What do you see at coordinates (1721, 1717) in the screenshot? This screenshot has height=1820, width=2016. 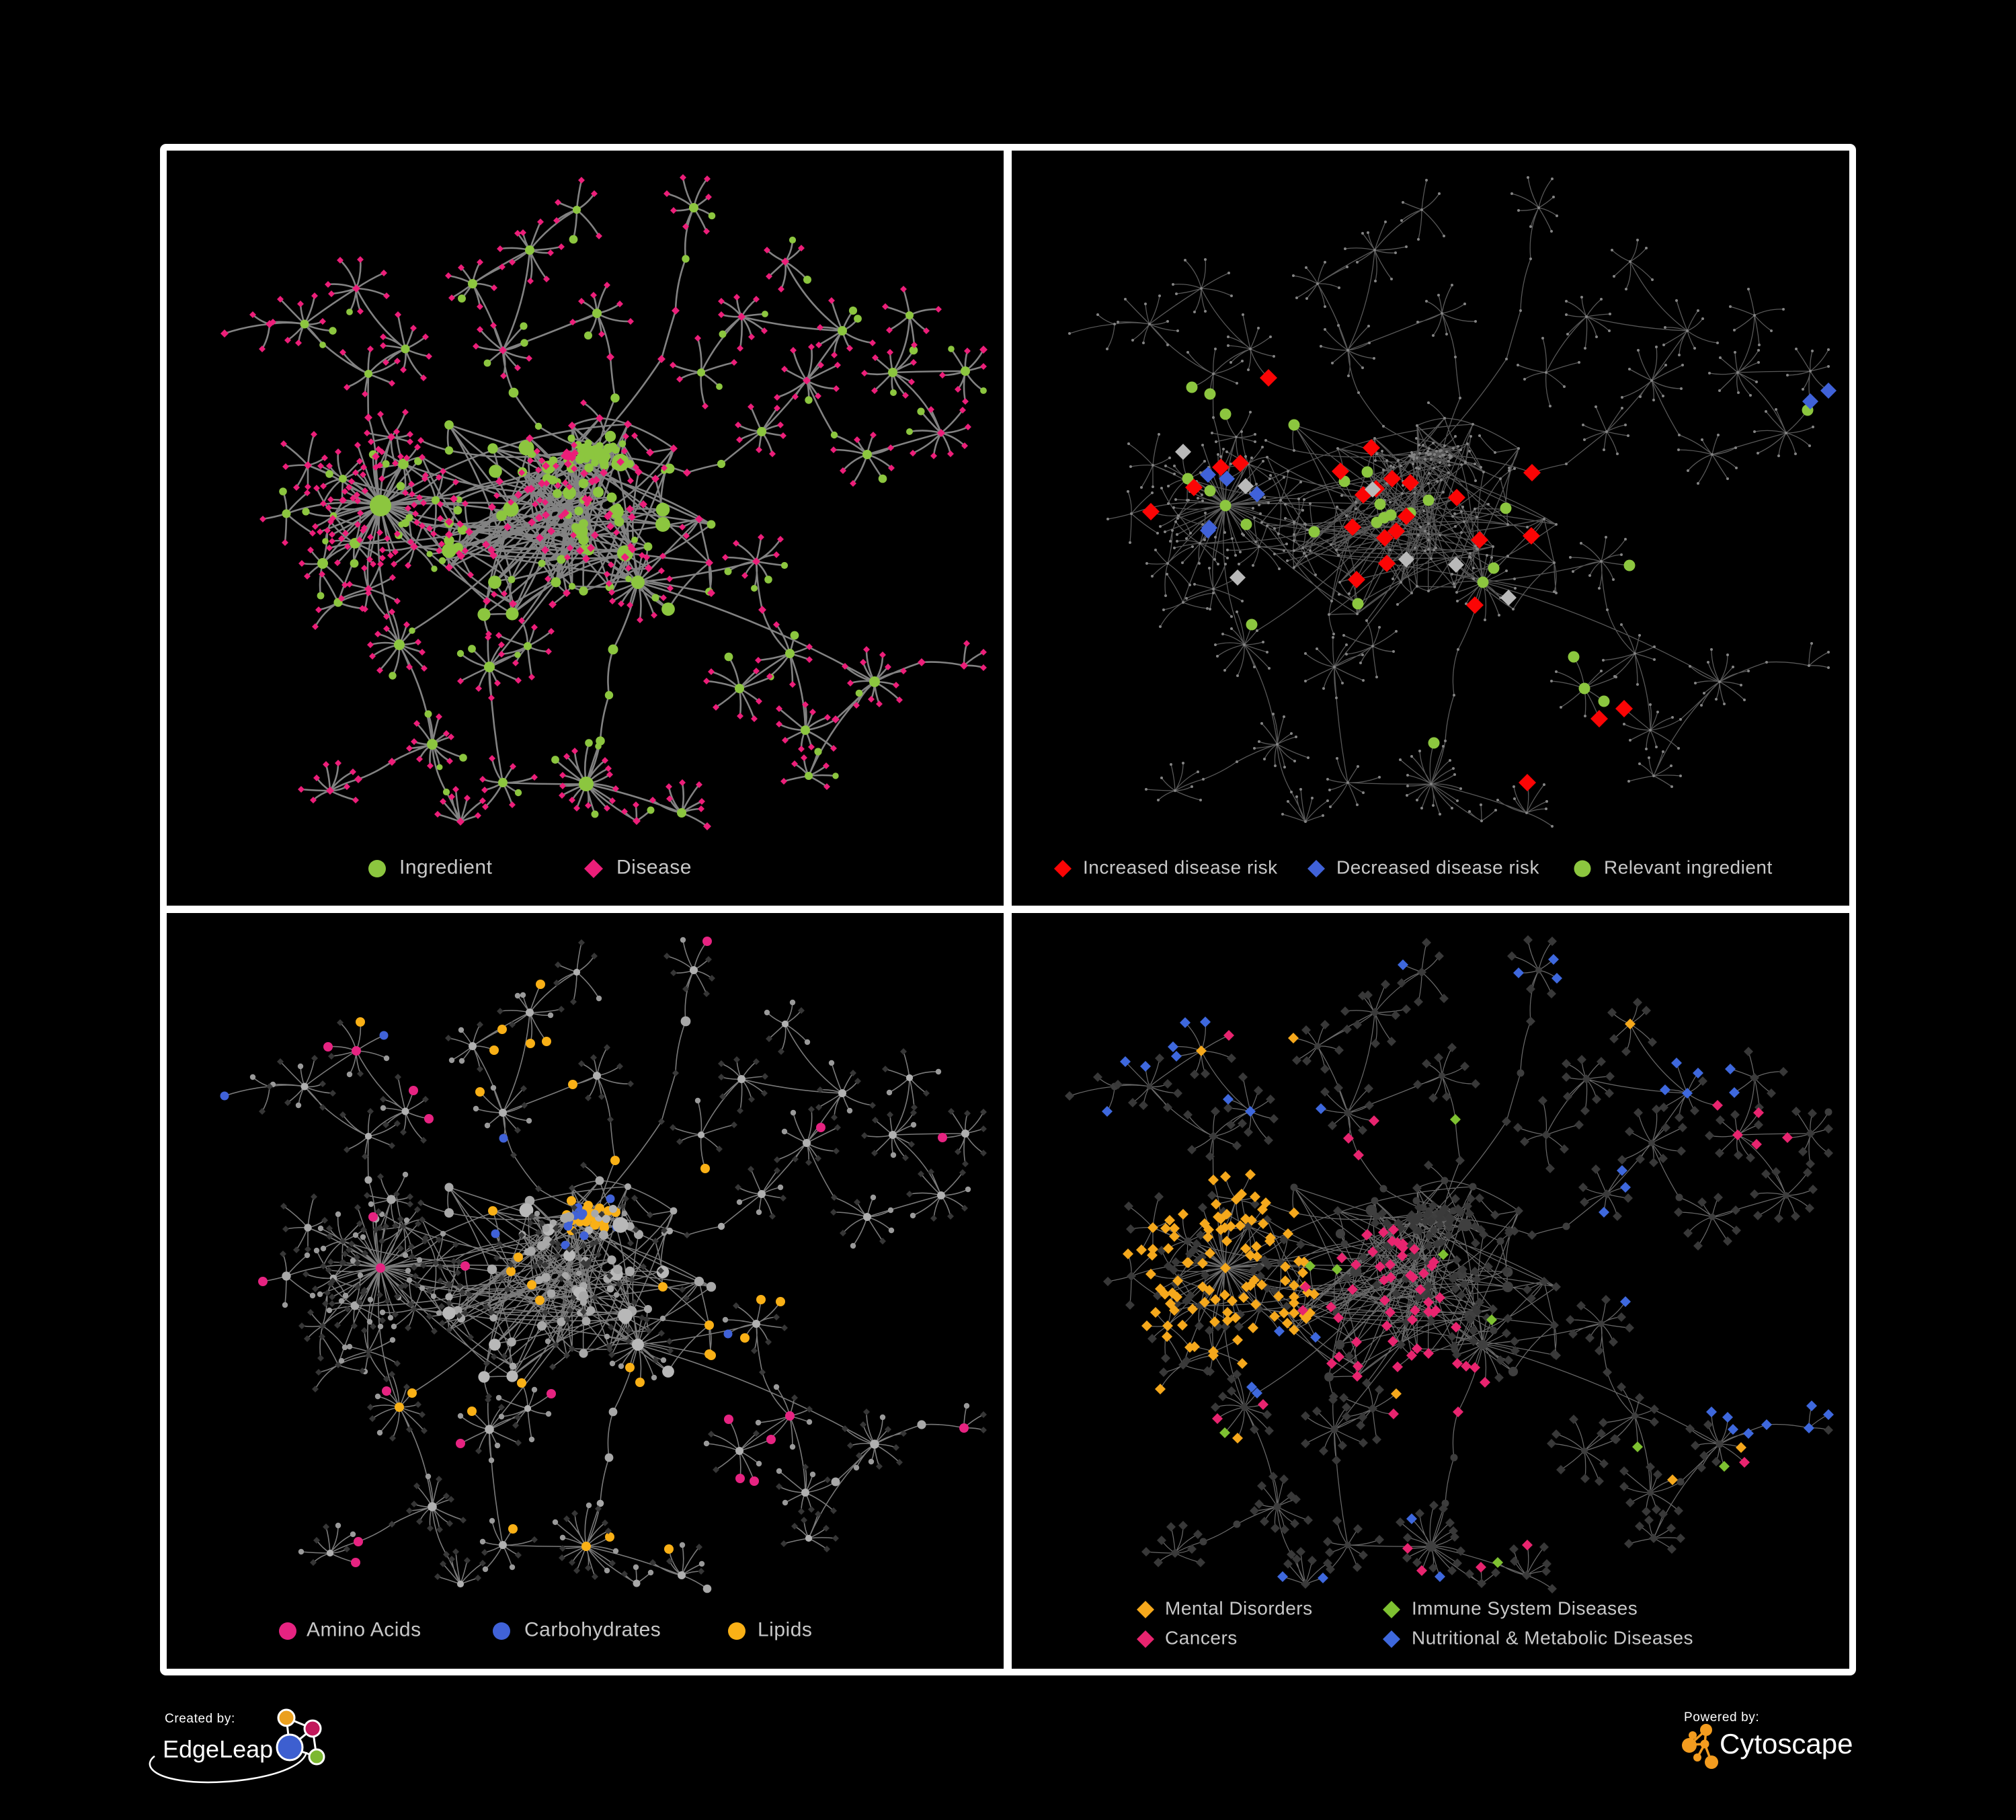 I see `svg-text: Powered by:` at bounding box center [1721, 1717].